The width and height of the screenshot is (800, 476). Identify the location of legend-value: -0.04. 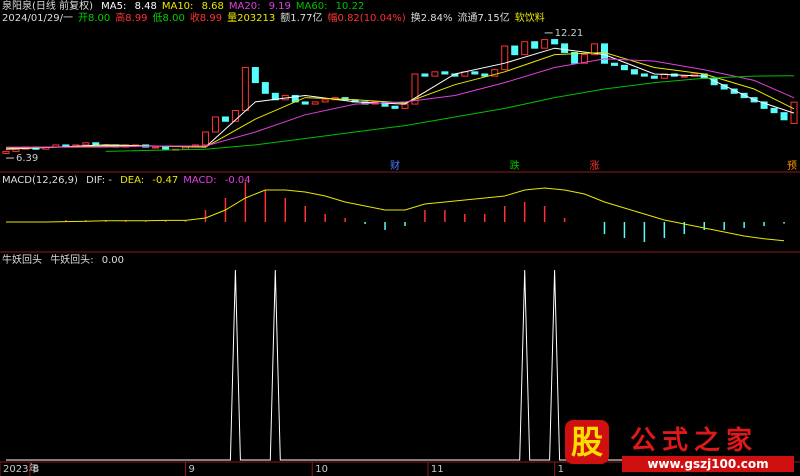
(237, 180).